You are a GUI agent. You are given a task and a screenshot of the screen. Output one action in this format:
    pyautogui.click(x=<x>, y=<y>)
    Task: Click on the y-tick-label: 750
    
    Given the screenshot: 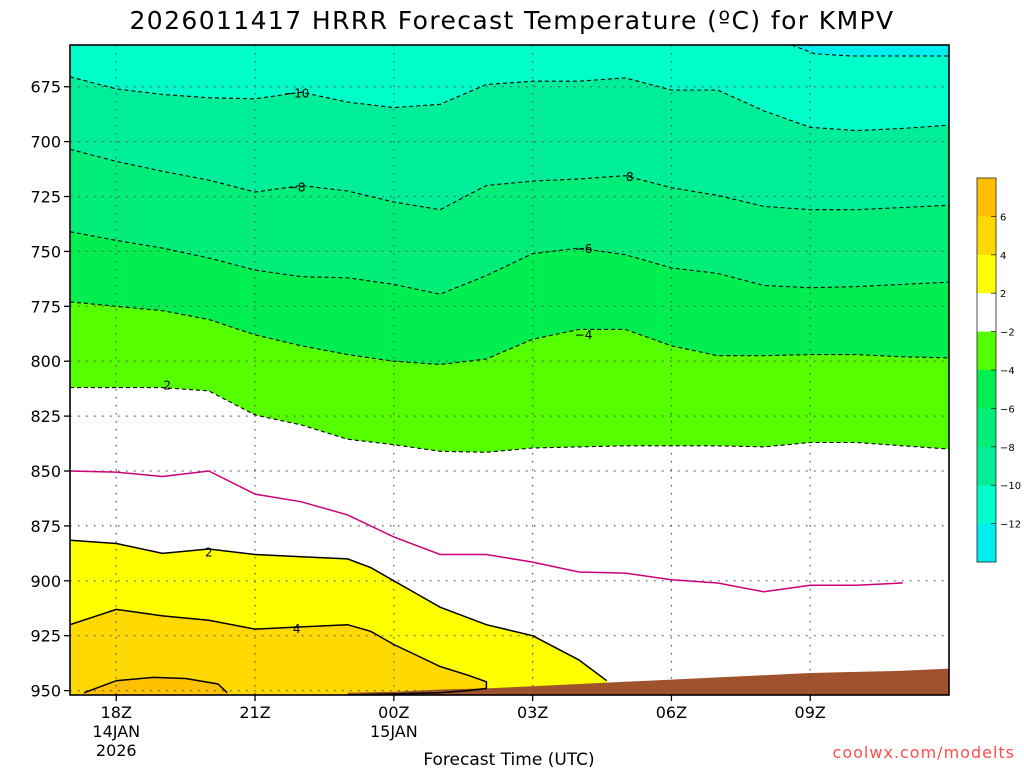 What is the action you would take?
    pyautogui.click(x=45, y=251)
    